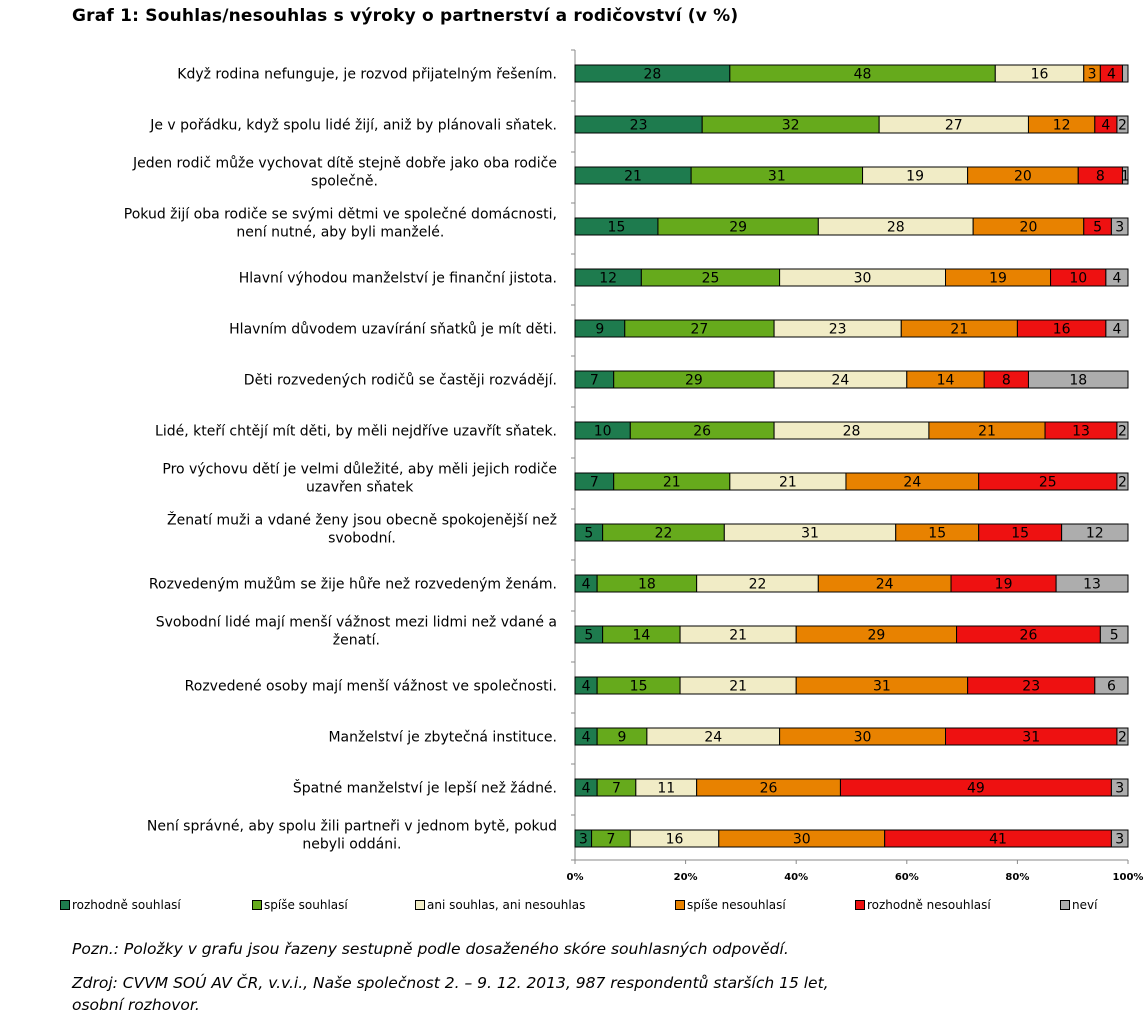 The height and width of the screenshot is (1025, 1147). I want to click on data-label: 6, so click(1111, 687).